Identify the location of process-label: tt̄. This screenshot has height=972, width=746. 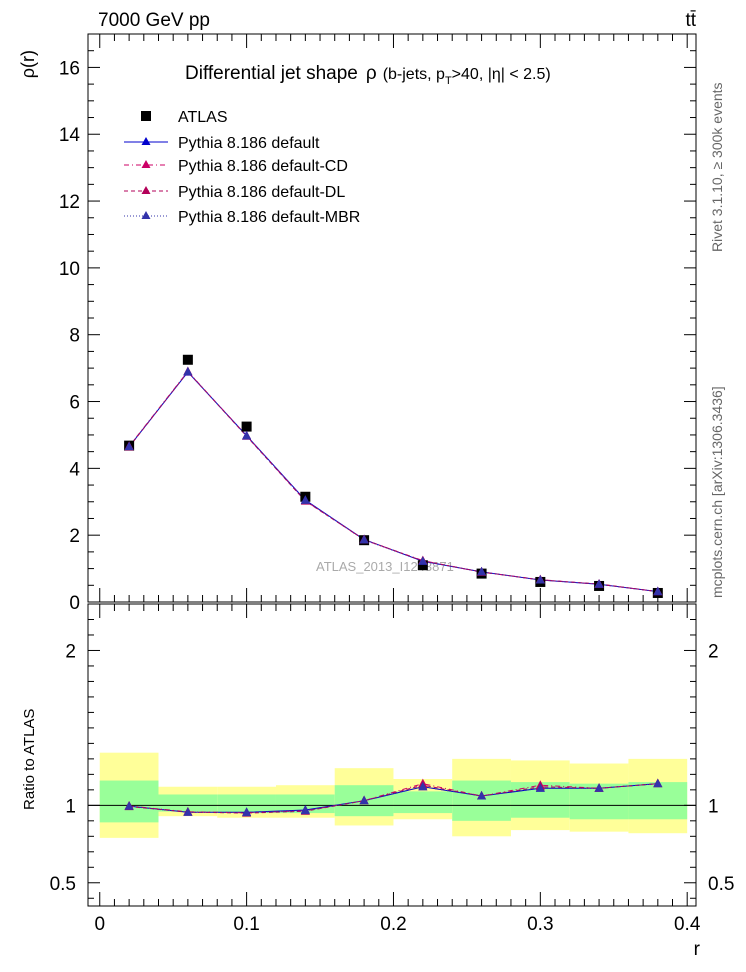
(690, 20).